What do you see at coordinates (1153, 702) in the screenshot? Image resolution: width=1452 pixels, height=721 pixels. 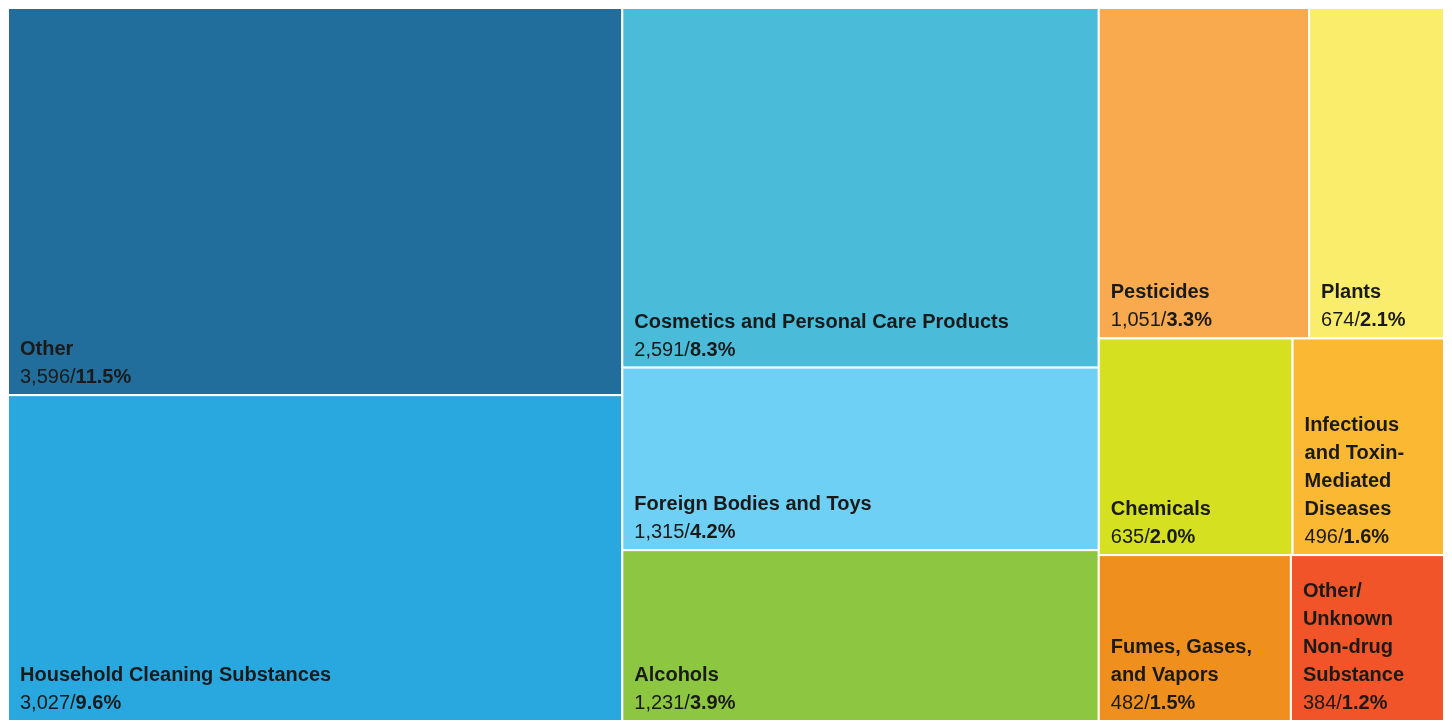 I see `data-label: 482/1.5%` at bounding box center [1153, 702].